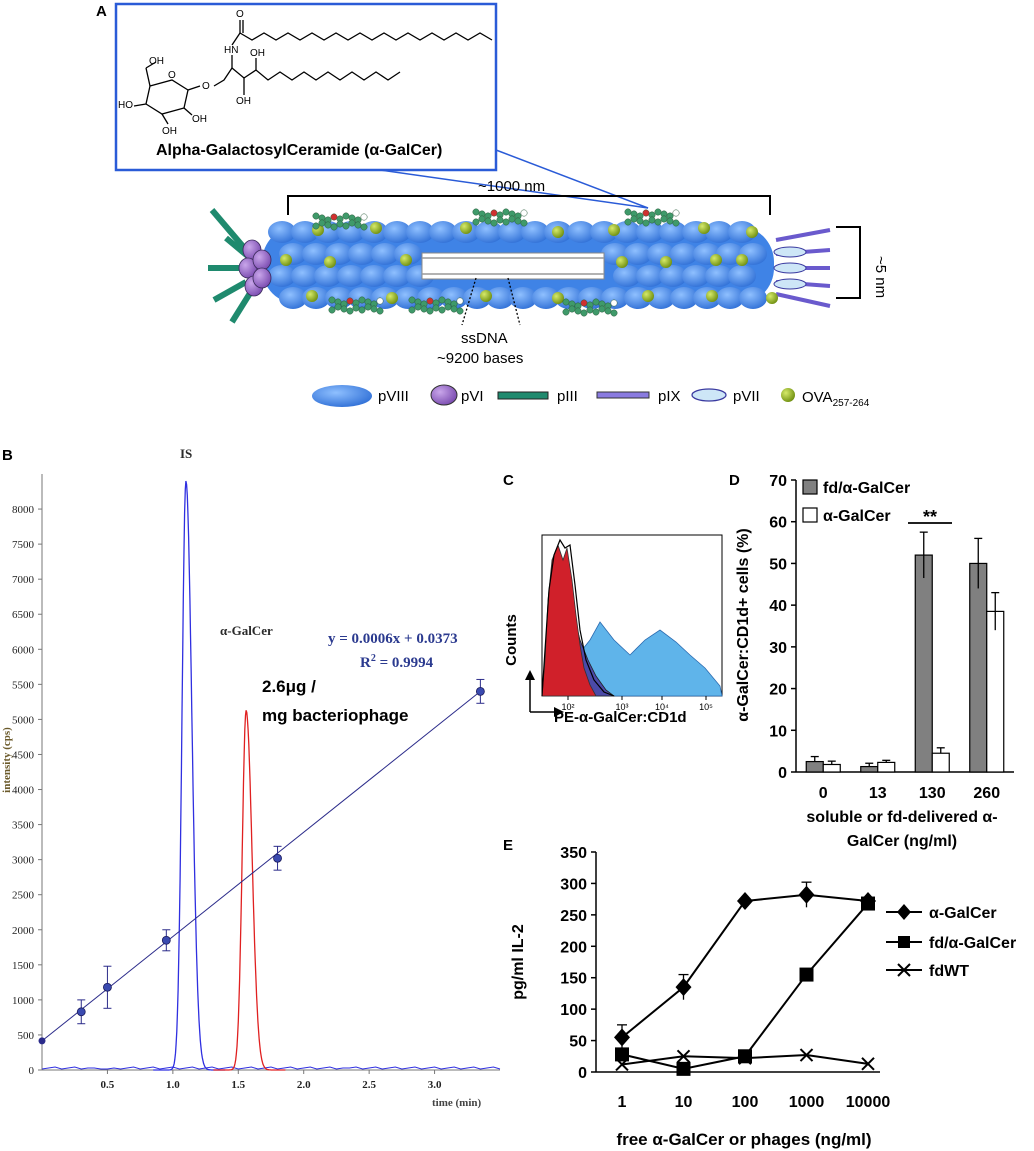 The height and width of the screenshot is (1151, 1034). Describe the element at coordinates (523, 395) in the screenshot. I see `legend-piii-icon` at that location.